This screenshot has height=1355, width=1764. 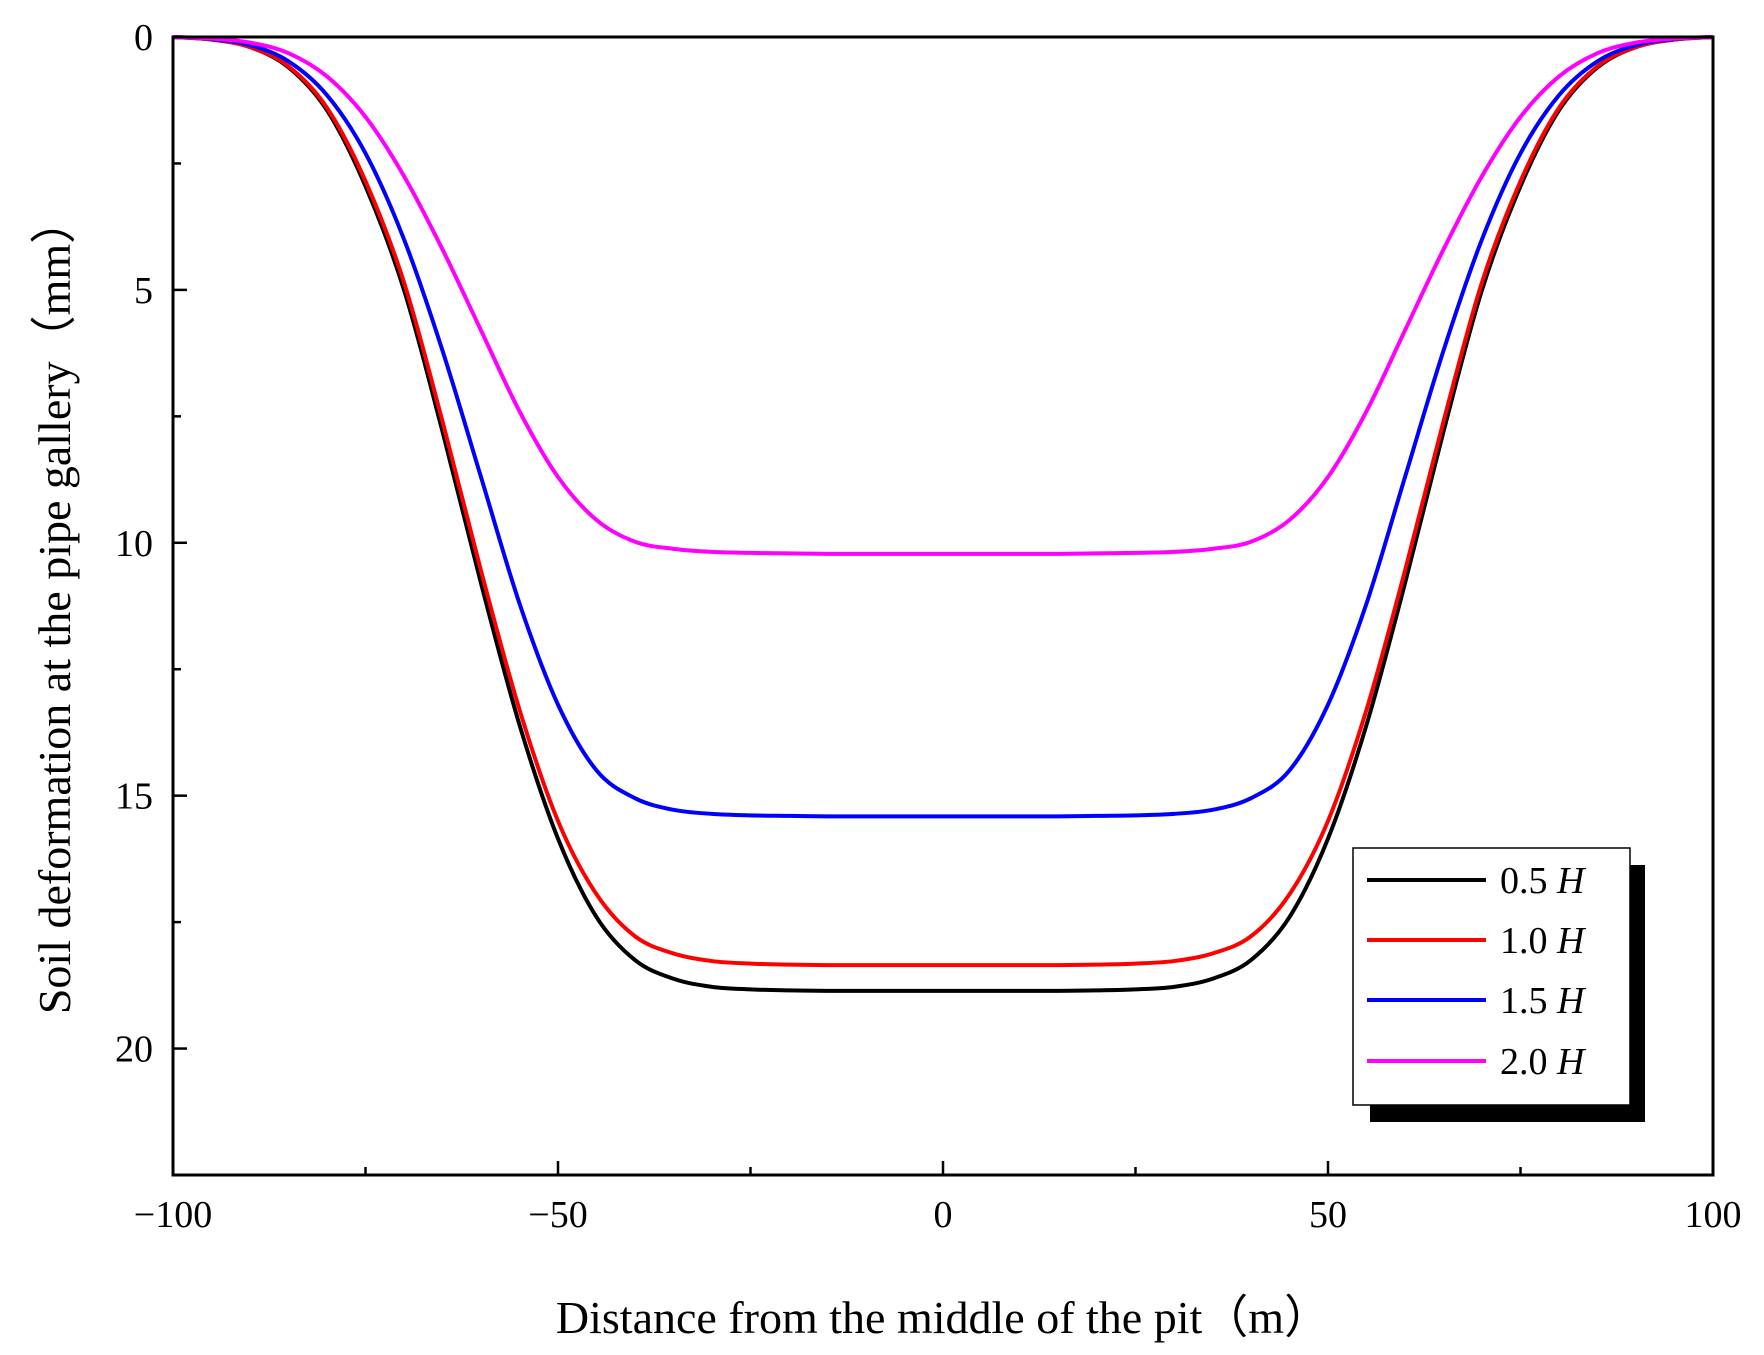 I want to click on y-tick-label: 20, so click(x=134, y=1050).